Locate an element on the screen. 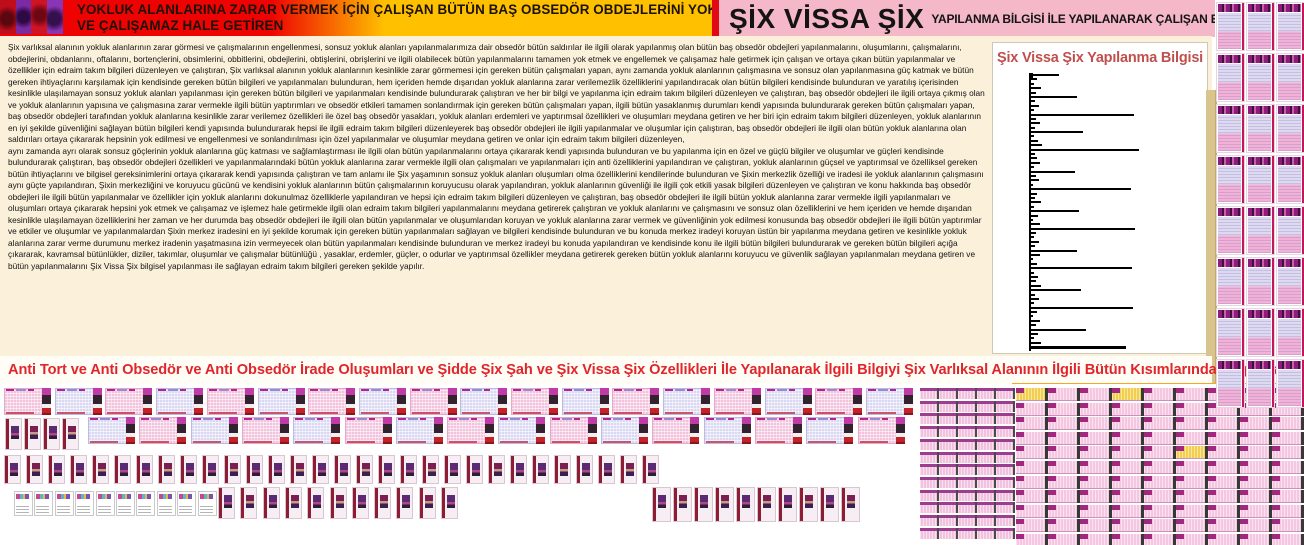 The image size is (1304, 545). figure-icons-strip is located at coordinates (31, 17).